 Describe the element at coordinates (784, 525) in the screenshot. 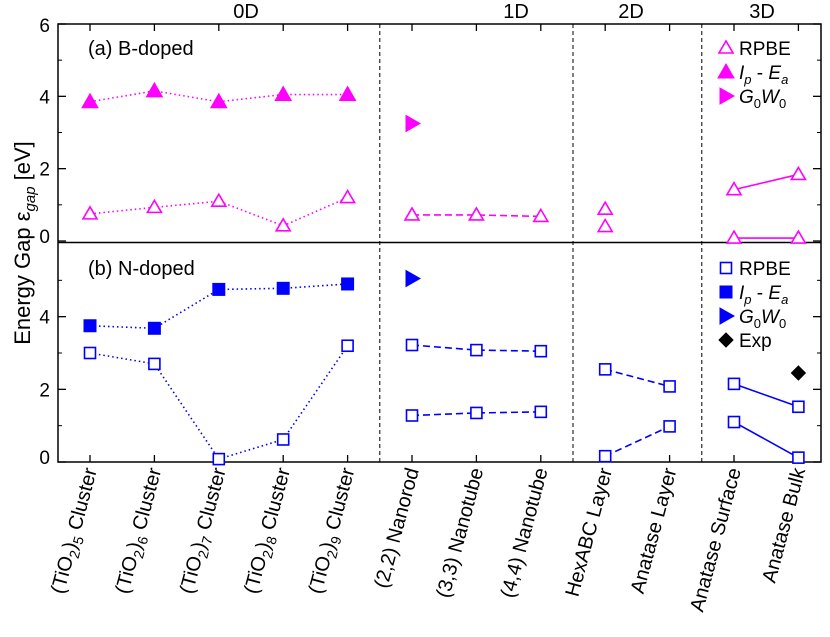

I see `x-category-label: Anatase Bulk` at that location.